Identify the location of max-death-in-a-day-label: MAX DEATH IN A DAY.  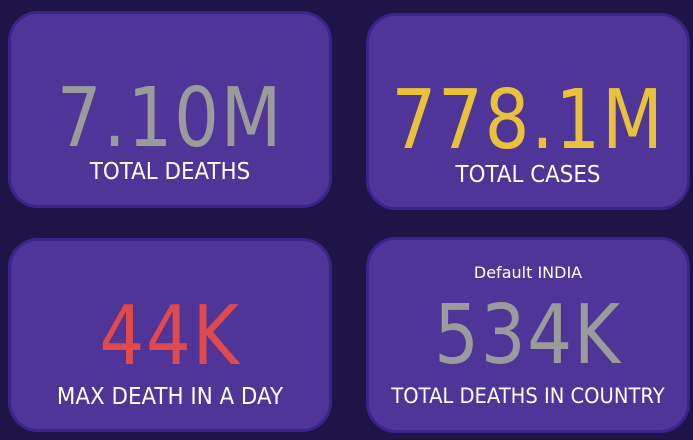
(170, 397).